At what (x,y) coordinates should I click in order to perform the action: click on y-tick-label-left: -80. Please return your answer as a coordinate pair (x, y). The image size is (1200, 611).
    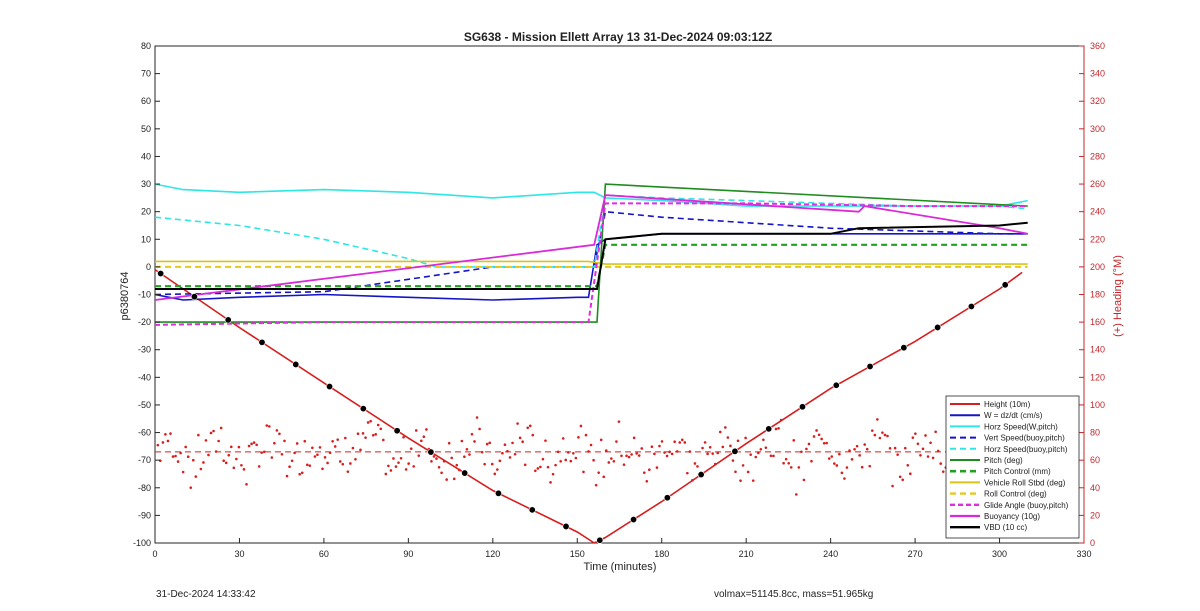
    Looking at the image, I should click on (144, 488).